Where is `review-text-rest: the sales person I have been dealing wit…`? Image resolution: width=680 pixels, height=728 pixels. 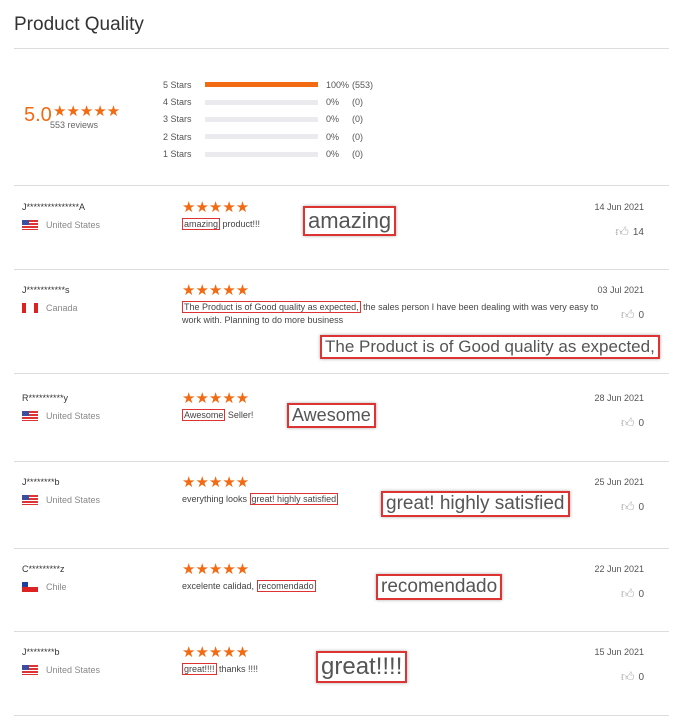 review-text-rest: the sales person I have been dealing wit… is located at coordinates (390, 313).